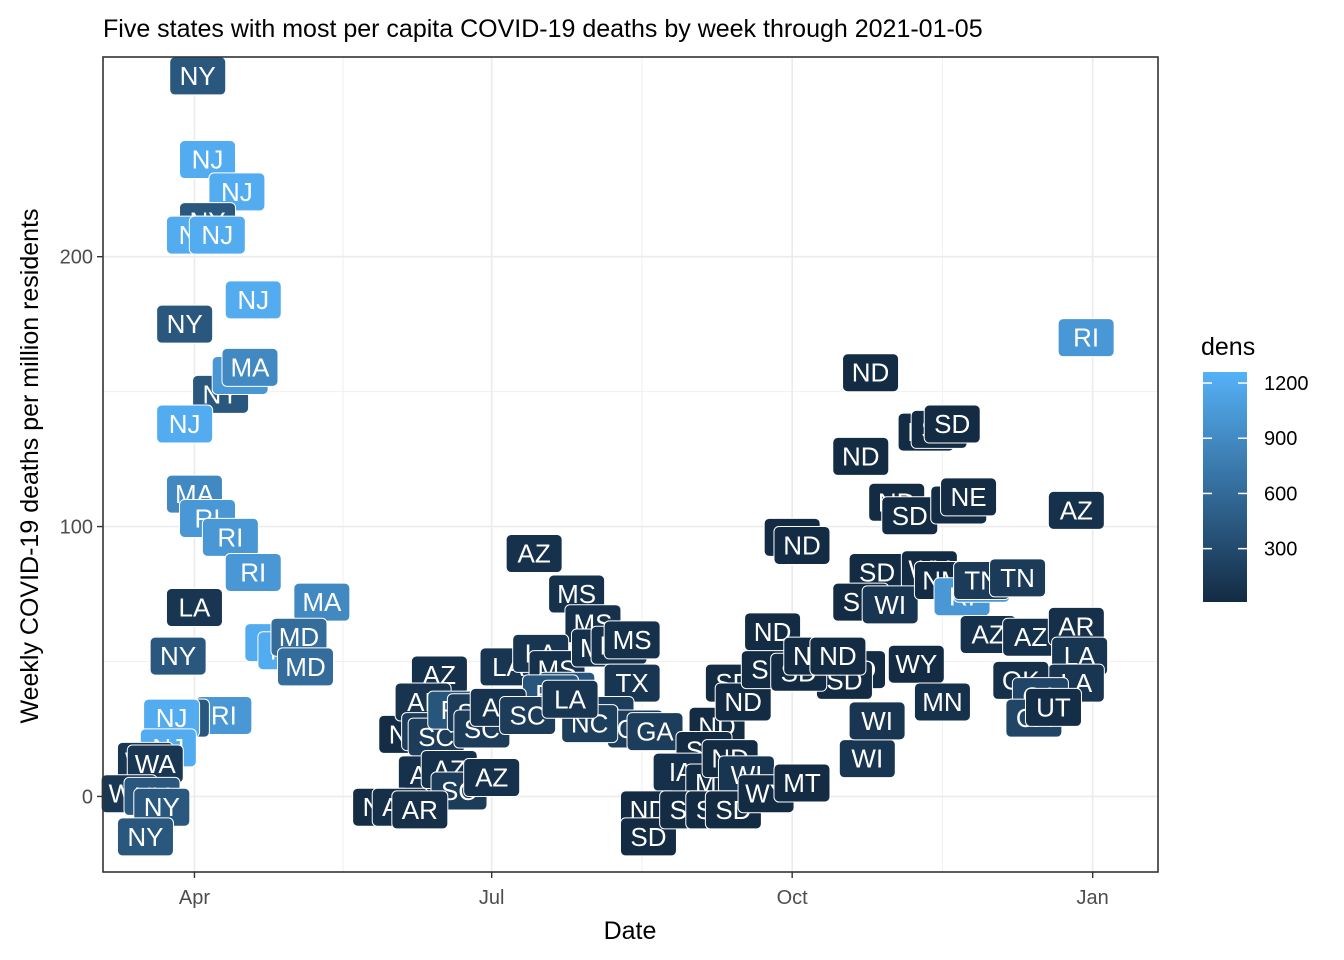 The image size is (1344, 960). What do you see at coordinates (630, 931) in the screenshot?
I see `x-axis-title: Date` at bounding box center [630, 931].